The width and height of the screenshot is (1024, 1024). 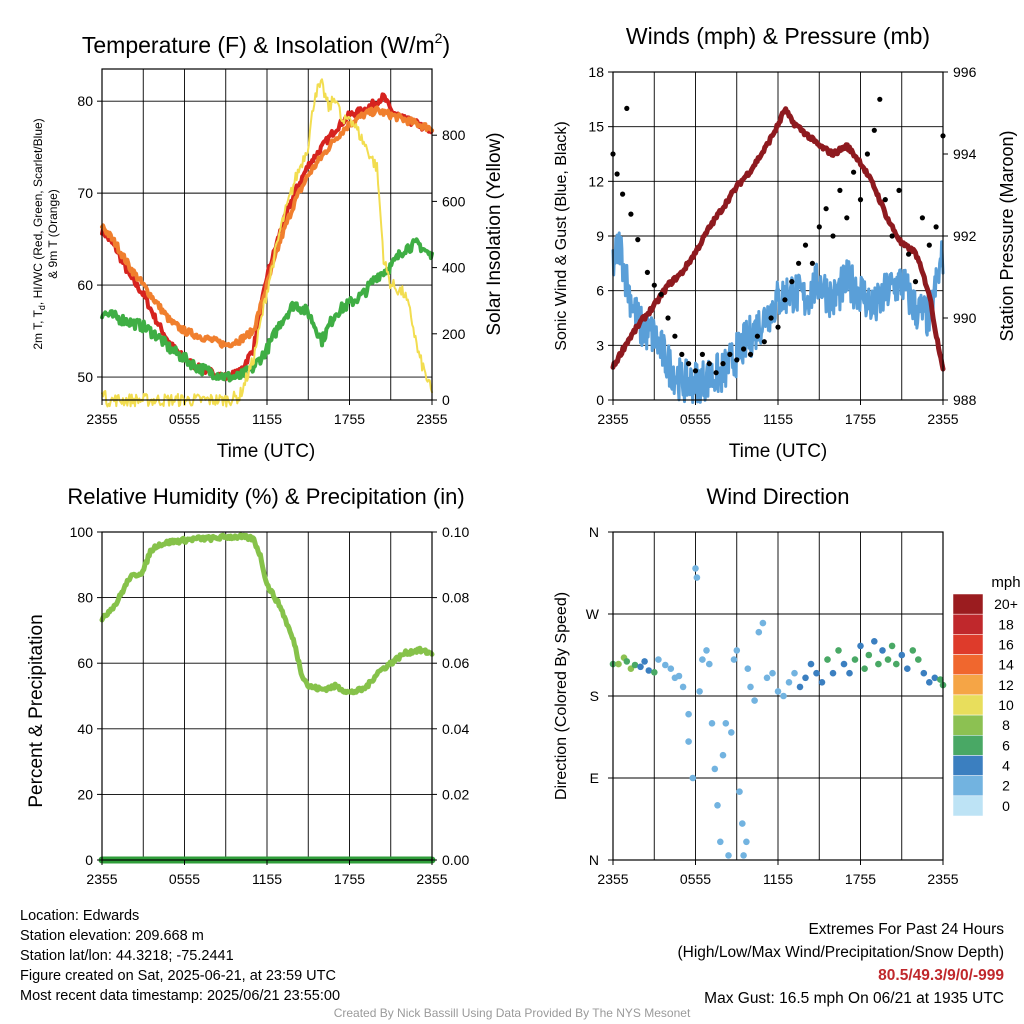 What do you see at coordinates (85, 794) in the screenshot?
I see `y-tick-label: 20` at bounding box center [85, 794].